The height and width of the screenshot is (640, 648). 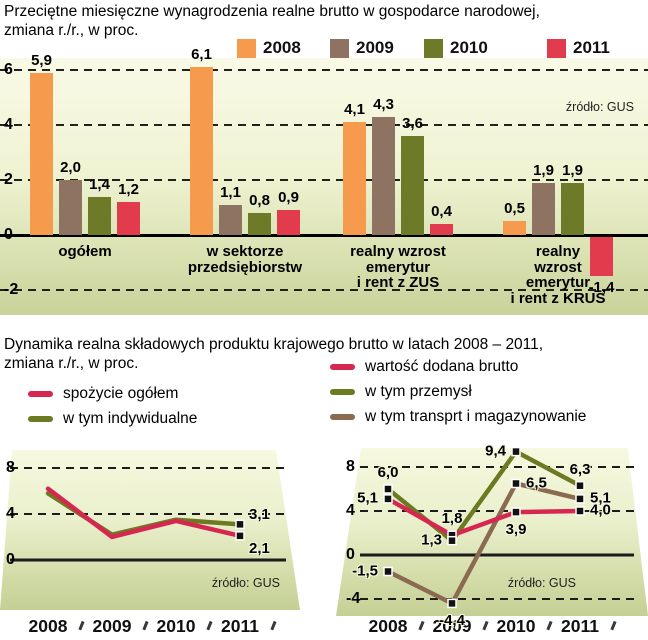 I want to click on bar-value-label: 0,9, so click(x=288, y=198).